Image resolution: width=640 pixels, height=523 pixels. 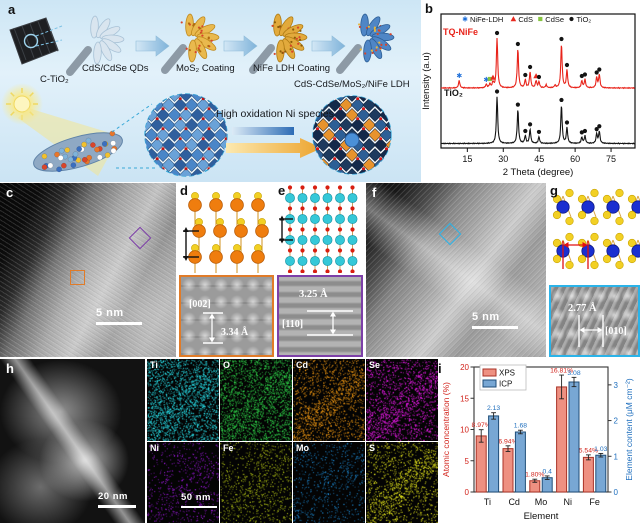 I want to click on cds-crystal-model, so click(x=226, y=237).